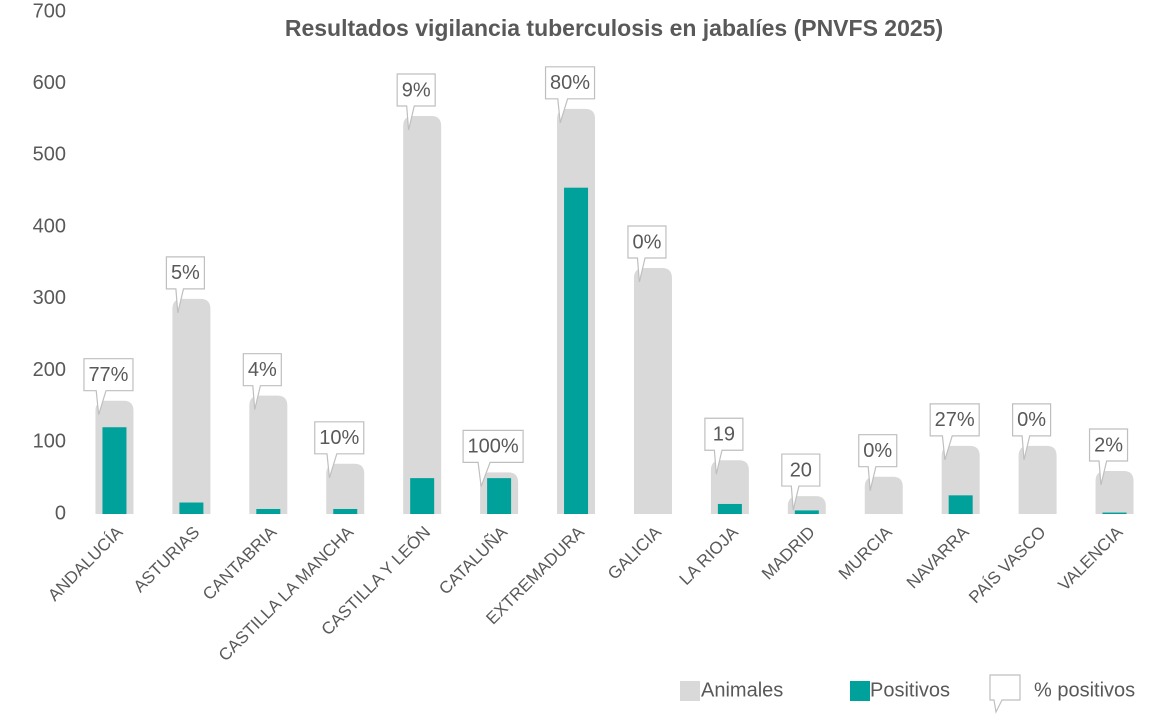 This screenshot has width=1168, height=714. What do you see at coordinates (49, 370) in the screenshot?
I see `y-tick-label: 200` at bounding box center [49, 370].